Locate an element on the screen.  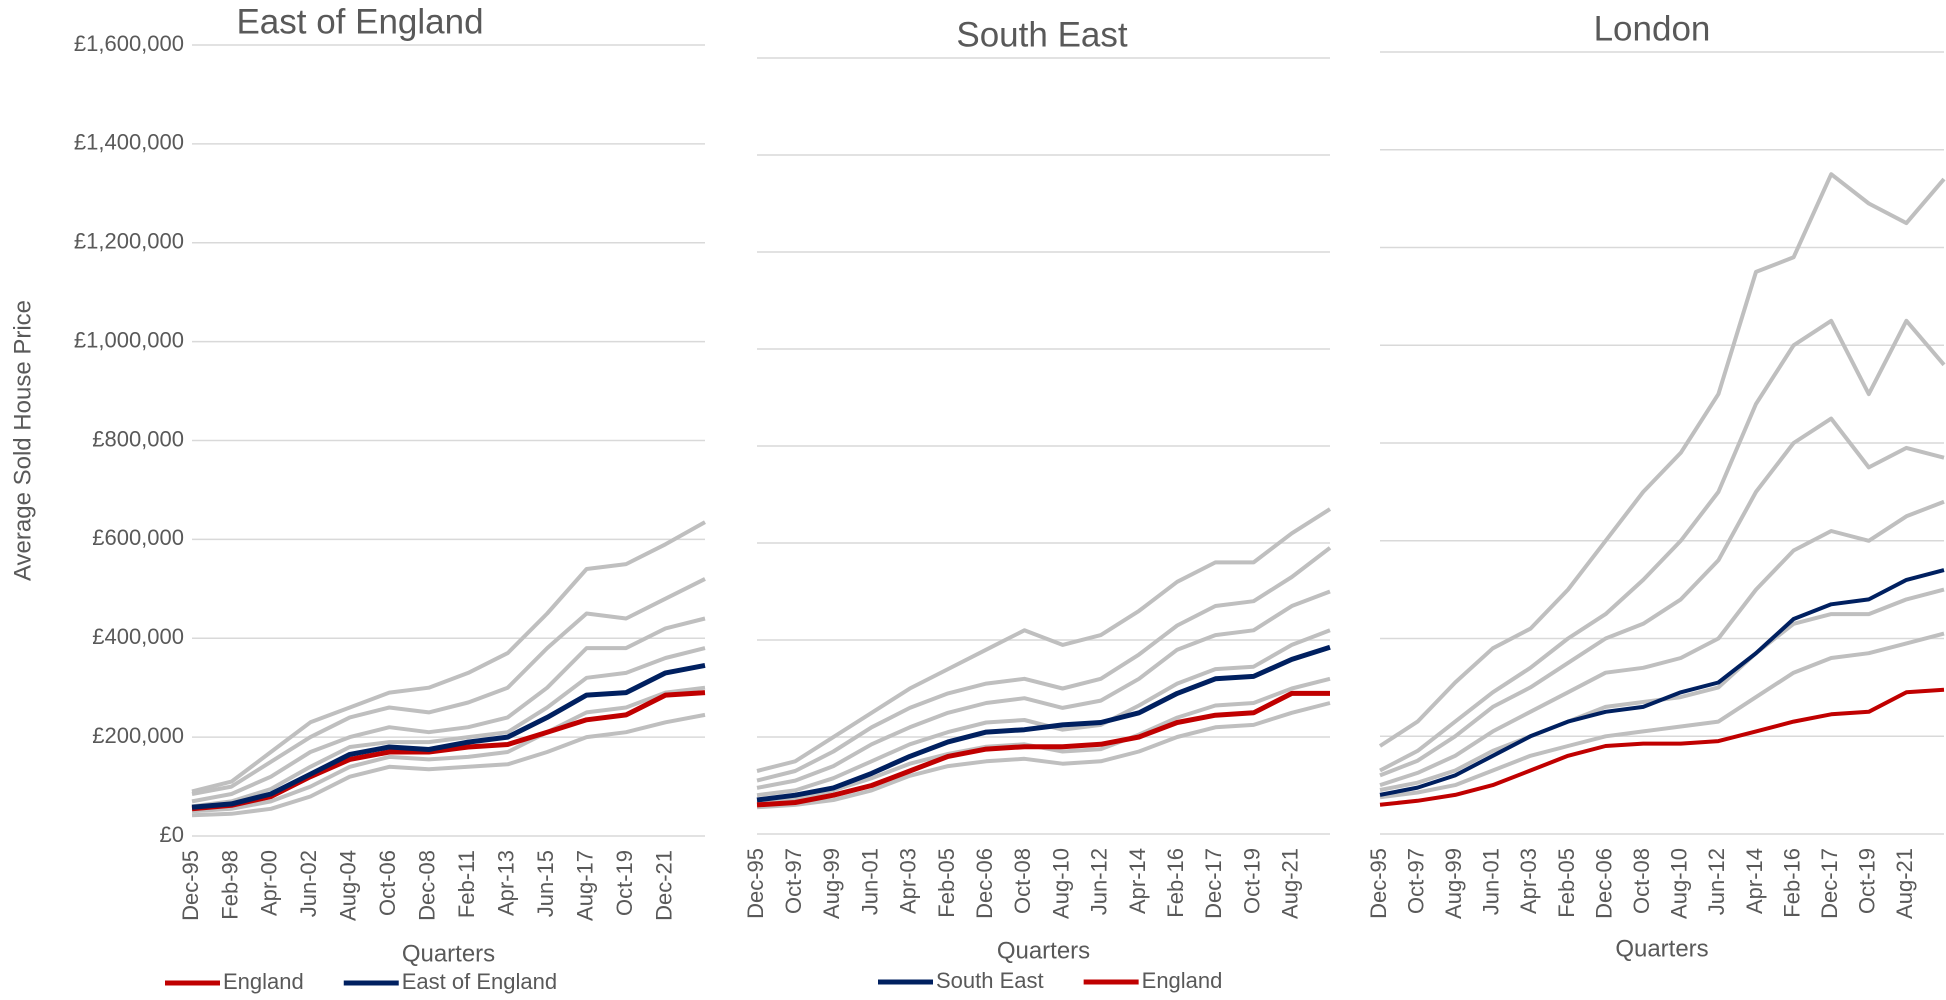
x-tick-label: Dec-21 is located at coordinates (663, 885).